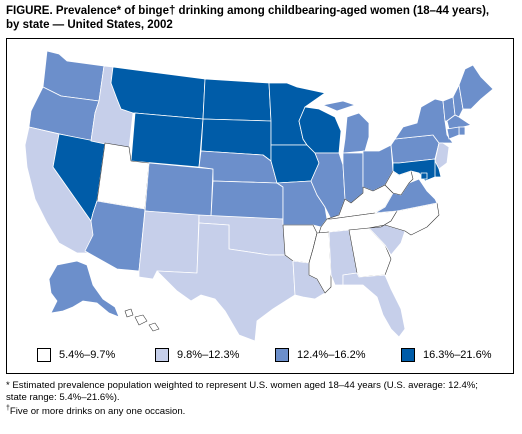  Describe the element at coordinates (115, 236) in the screenshot. I see `state-AZ` at that location.